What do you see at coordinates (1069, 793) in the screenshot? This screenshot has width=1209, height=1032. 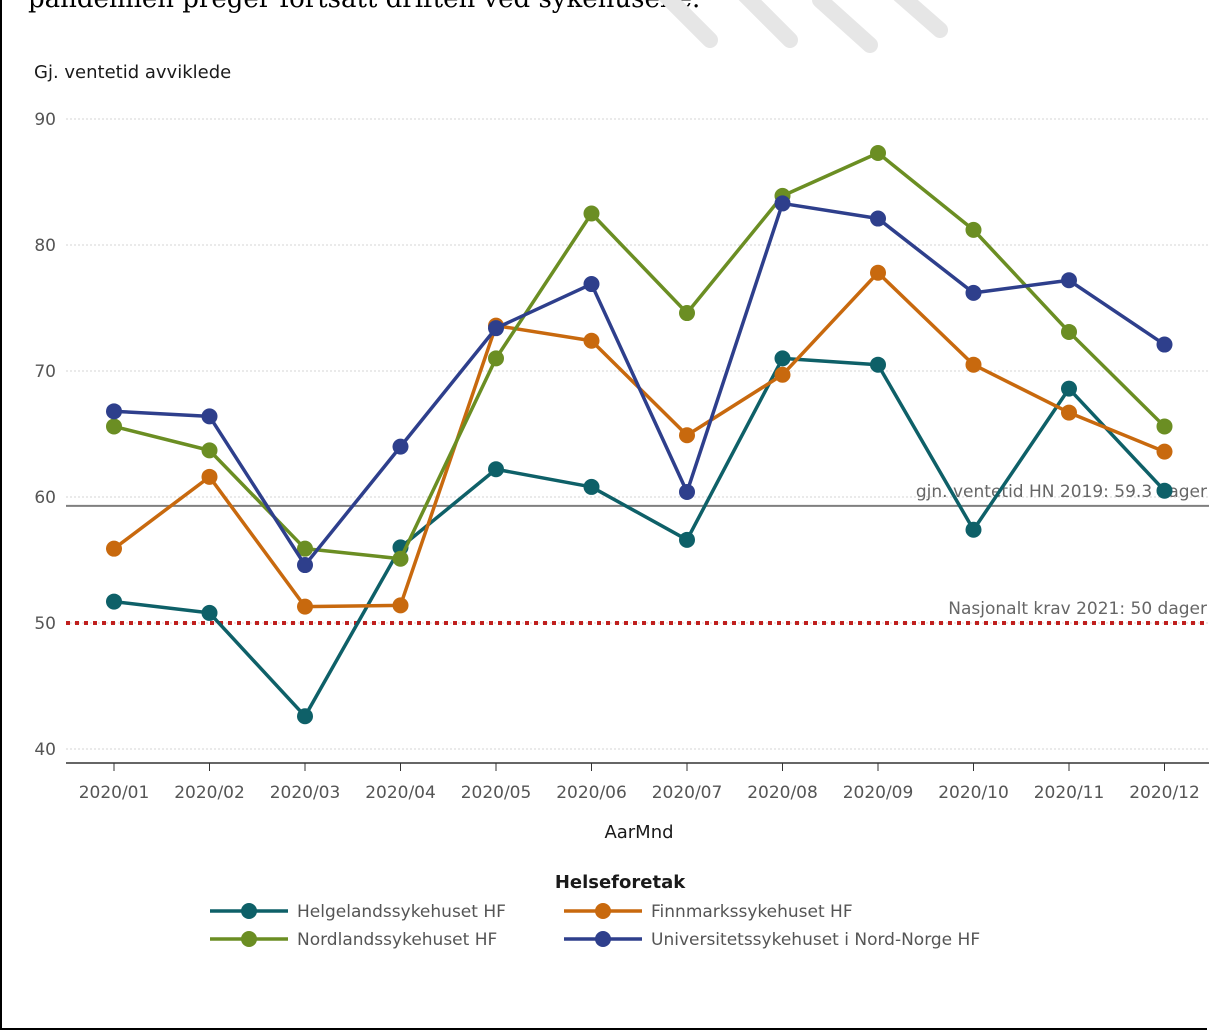 I see `x-tick-label: 2020/11` at bounding box center [1069, 793].